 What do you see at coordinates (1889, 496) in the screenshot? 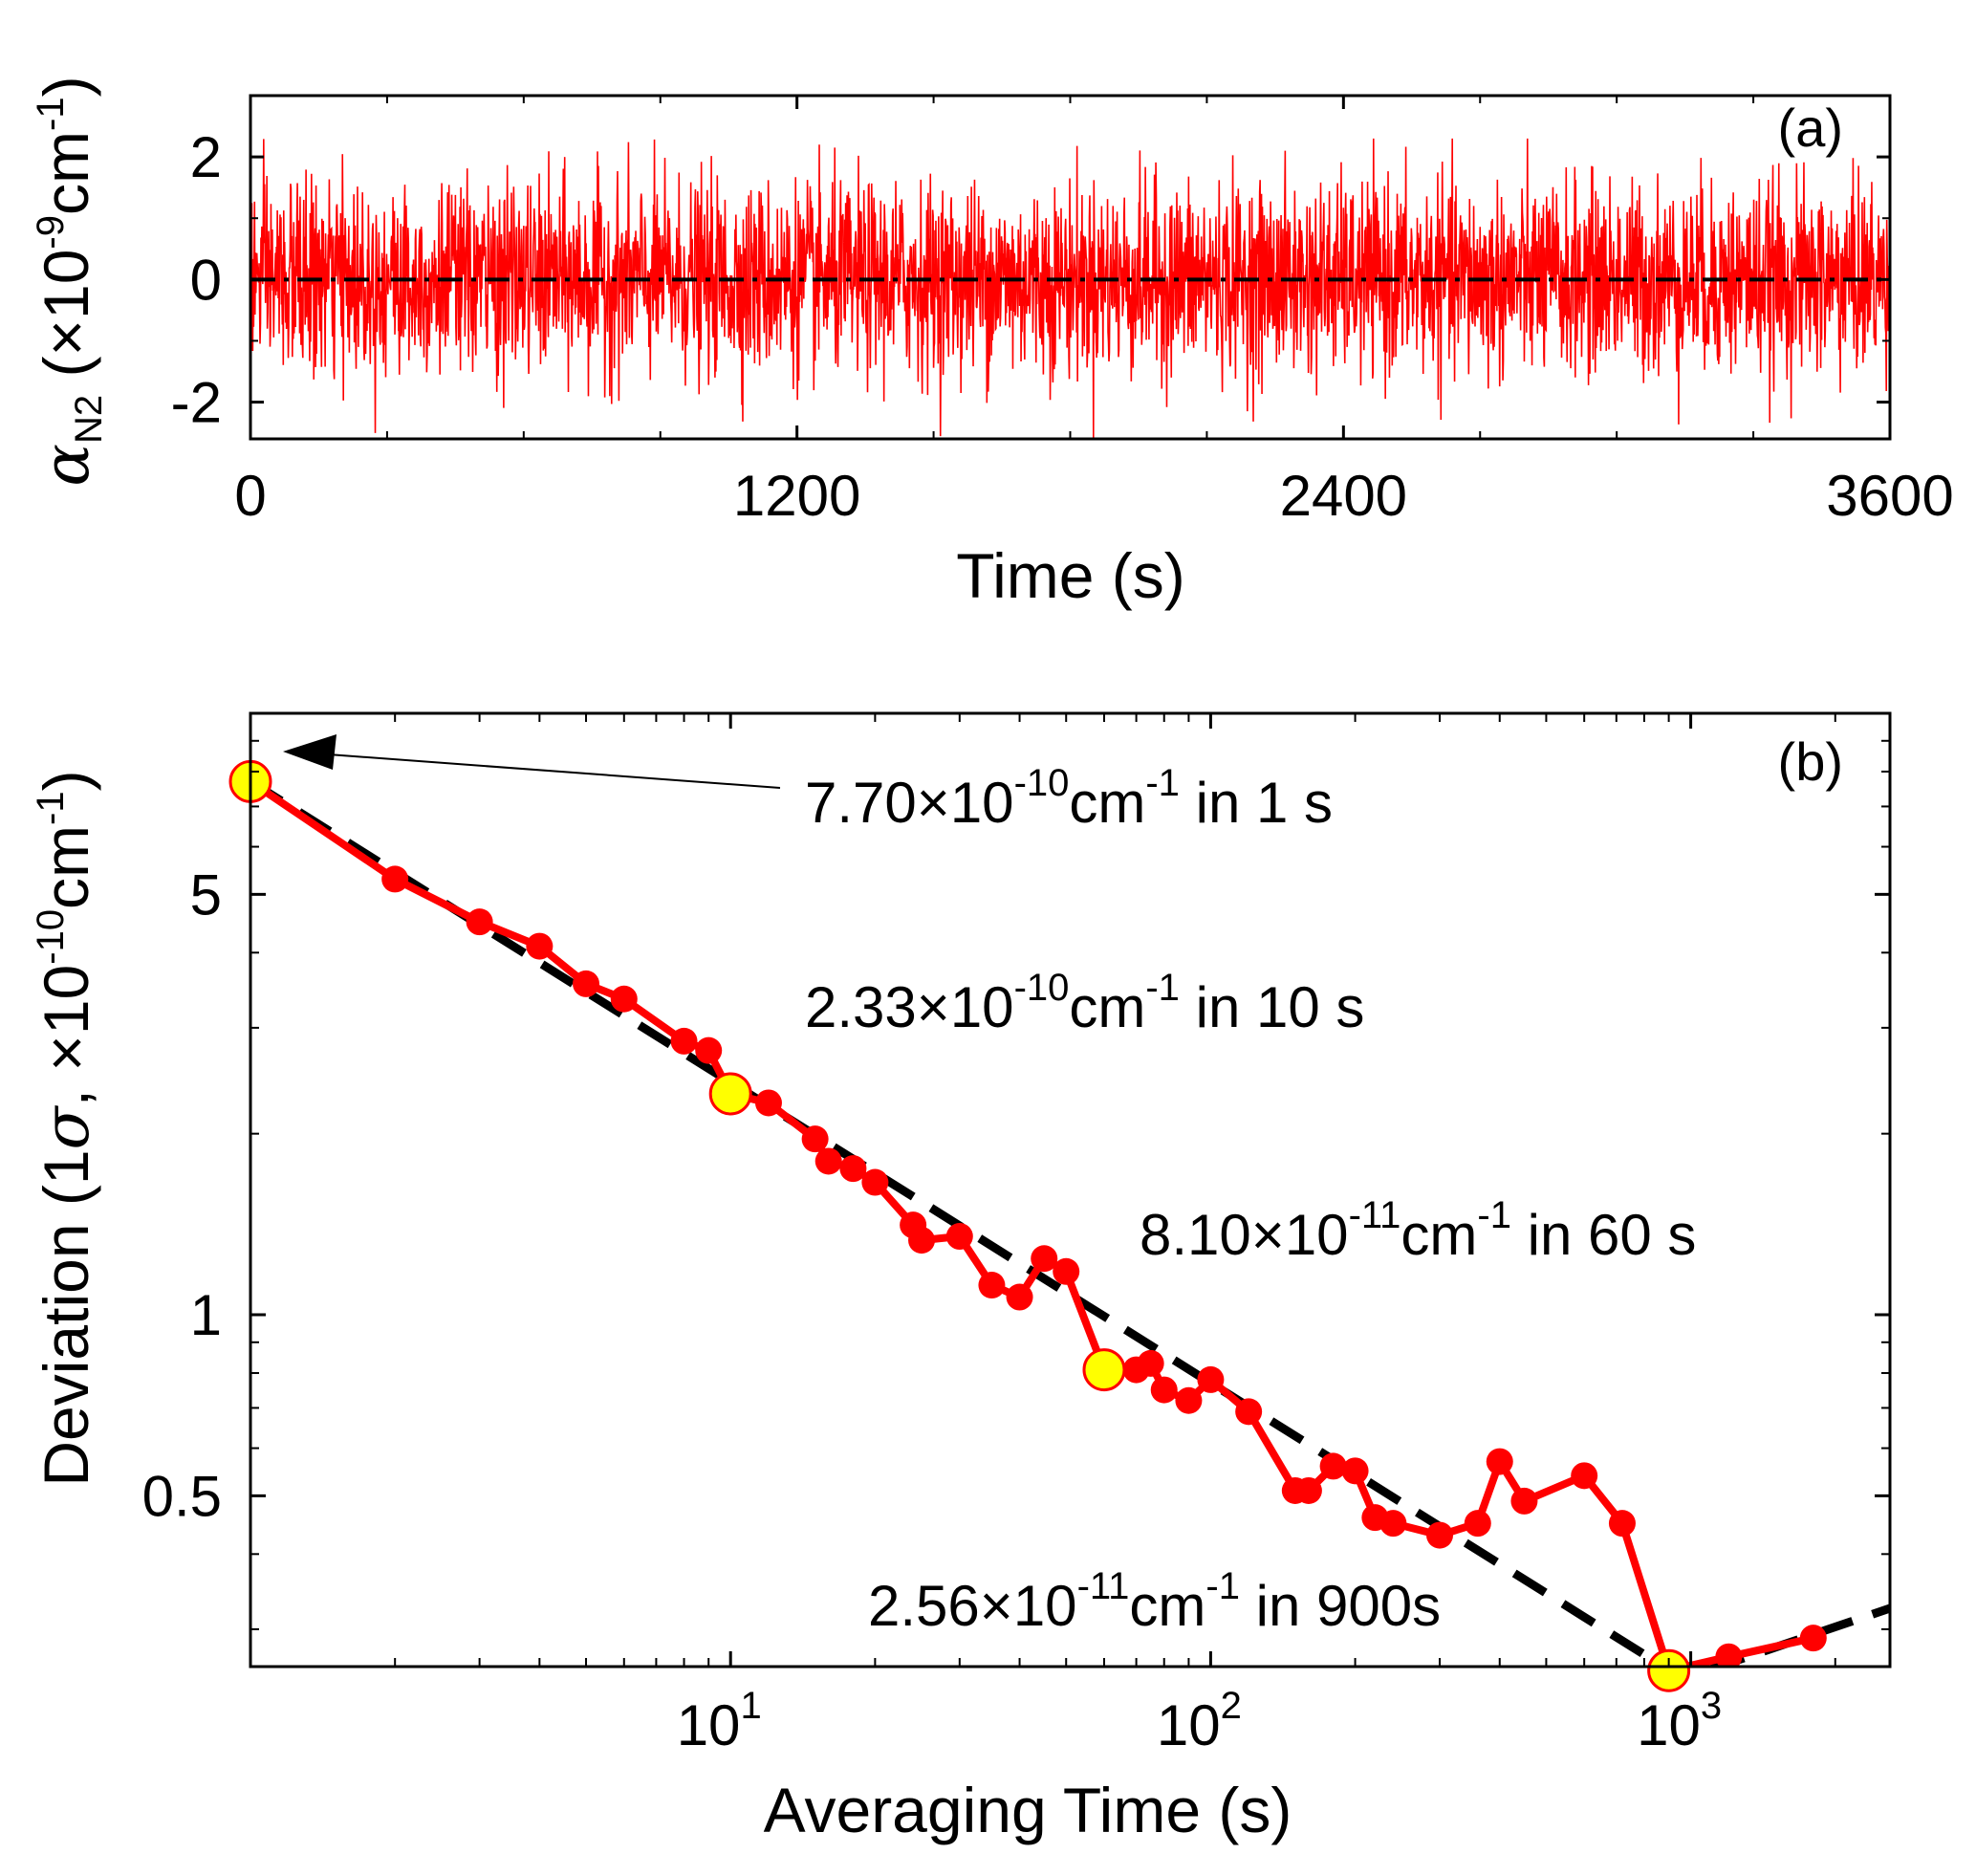
I see `x-tick-label: 3600` at bounding box center [1889, 496].